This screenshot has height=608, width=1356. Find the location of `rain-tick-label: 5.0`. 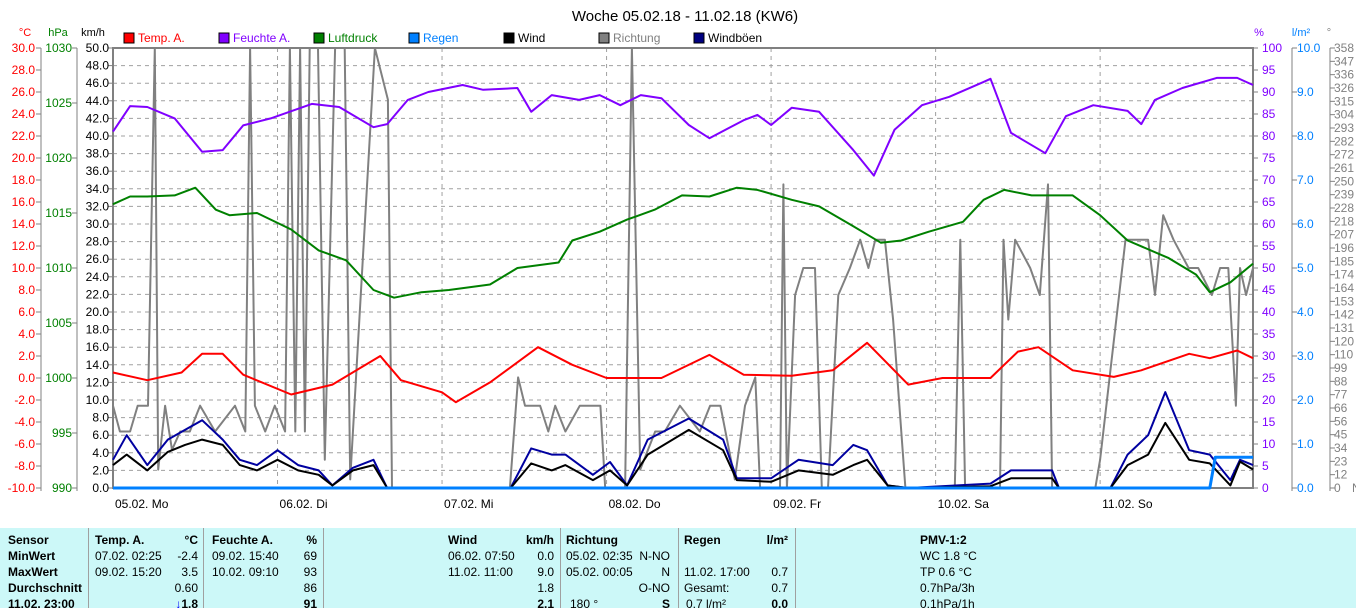

rain-tick-label: 5.0 is located at coordinates (1305, 268).